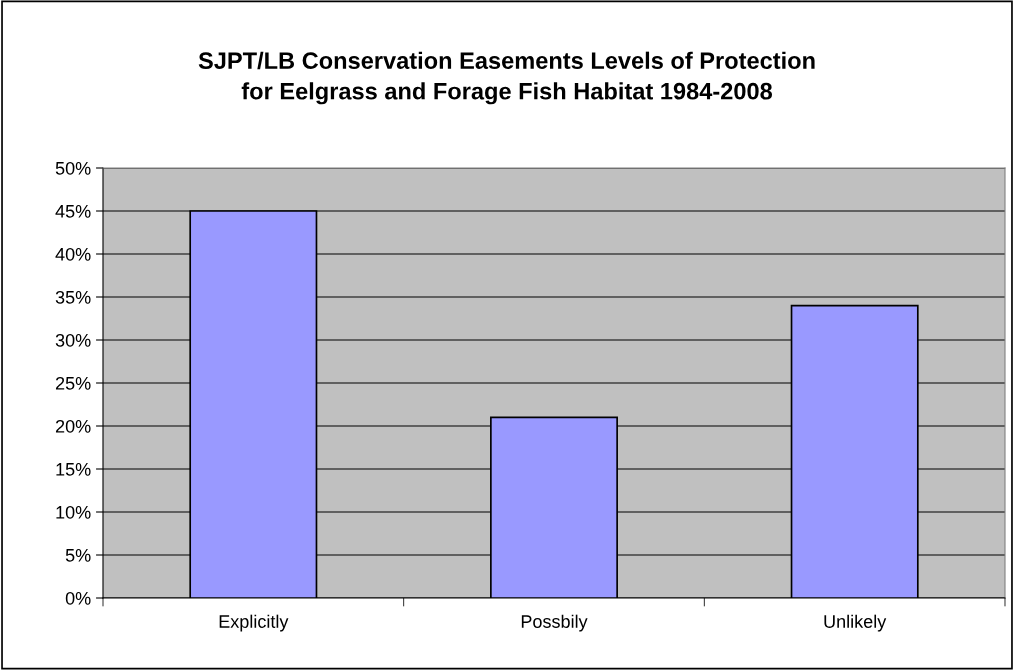 Image resolution: width=1014 pixels, height=670 pixels. Describe the element at coordinates (73, 297) in the screenshot. I see `y-tick-label: 35%` at that location.